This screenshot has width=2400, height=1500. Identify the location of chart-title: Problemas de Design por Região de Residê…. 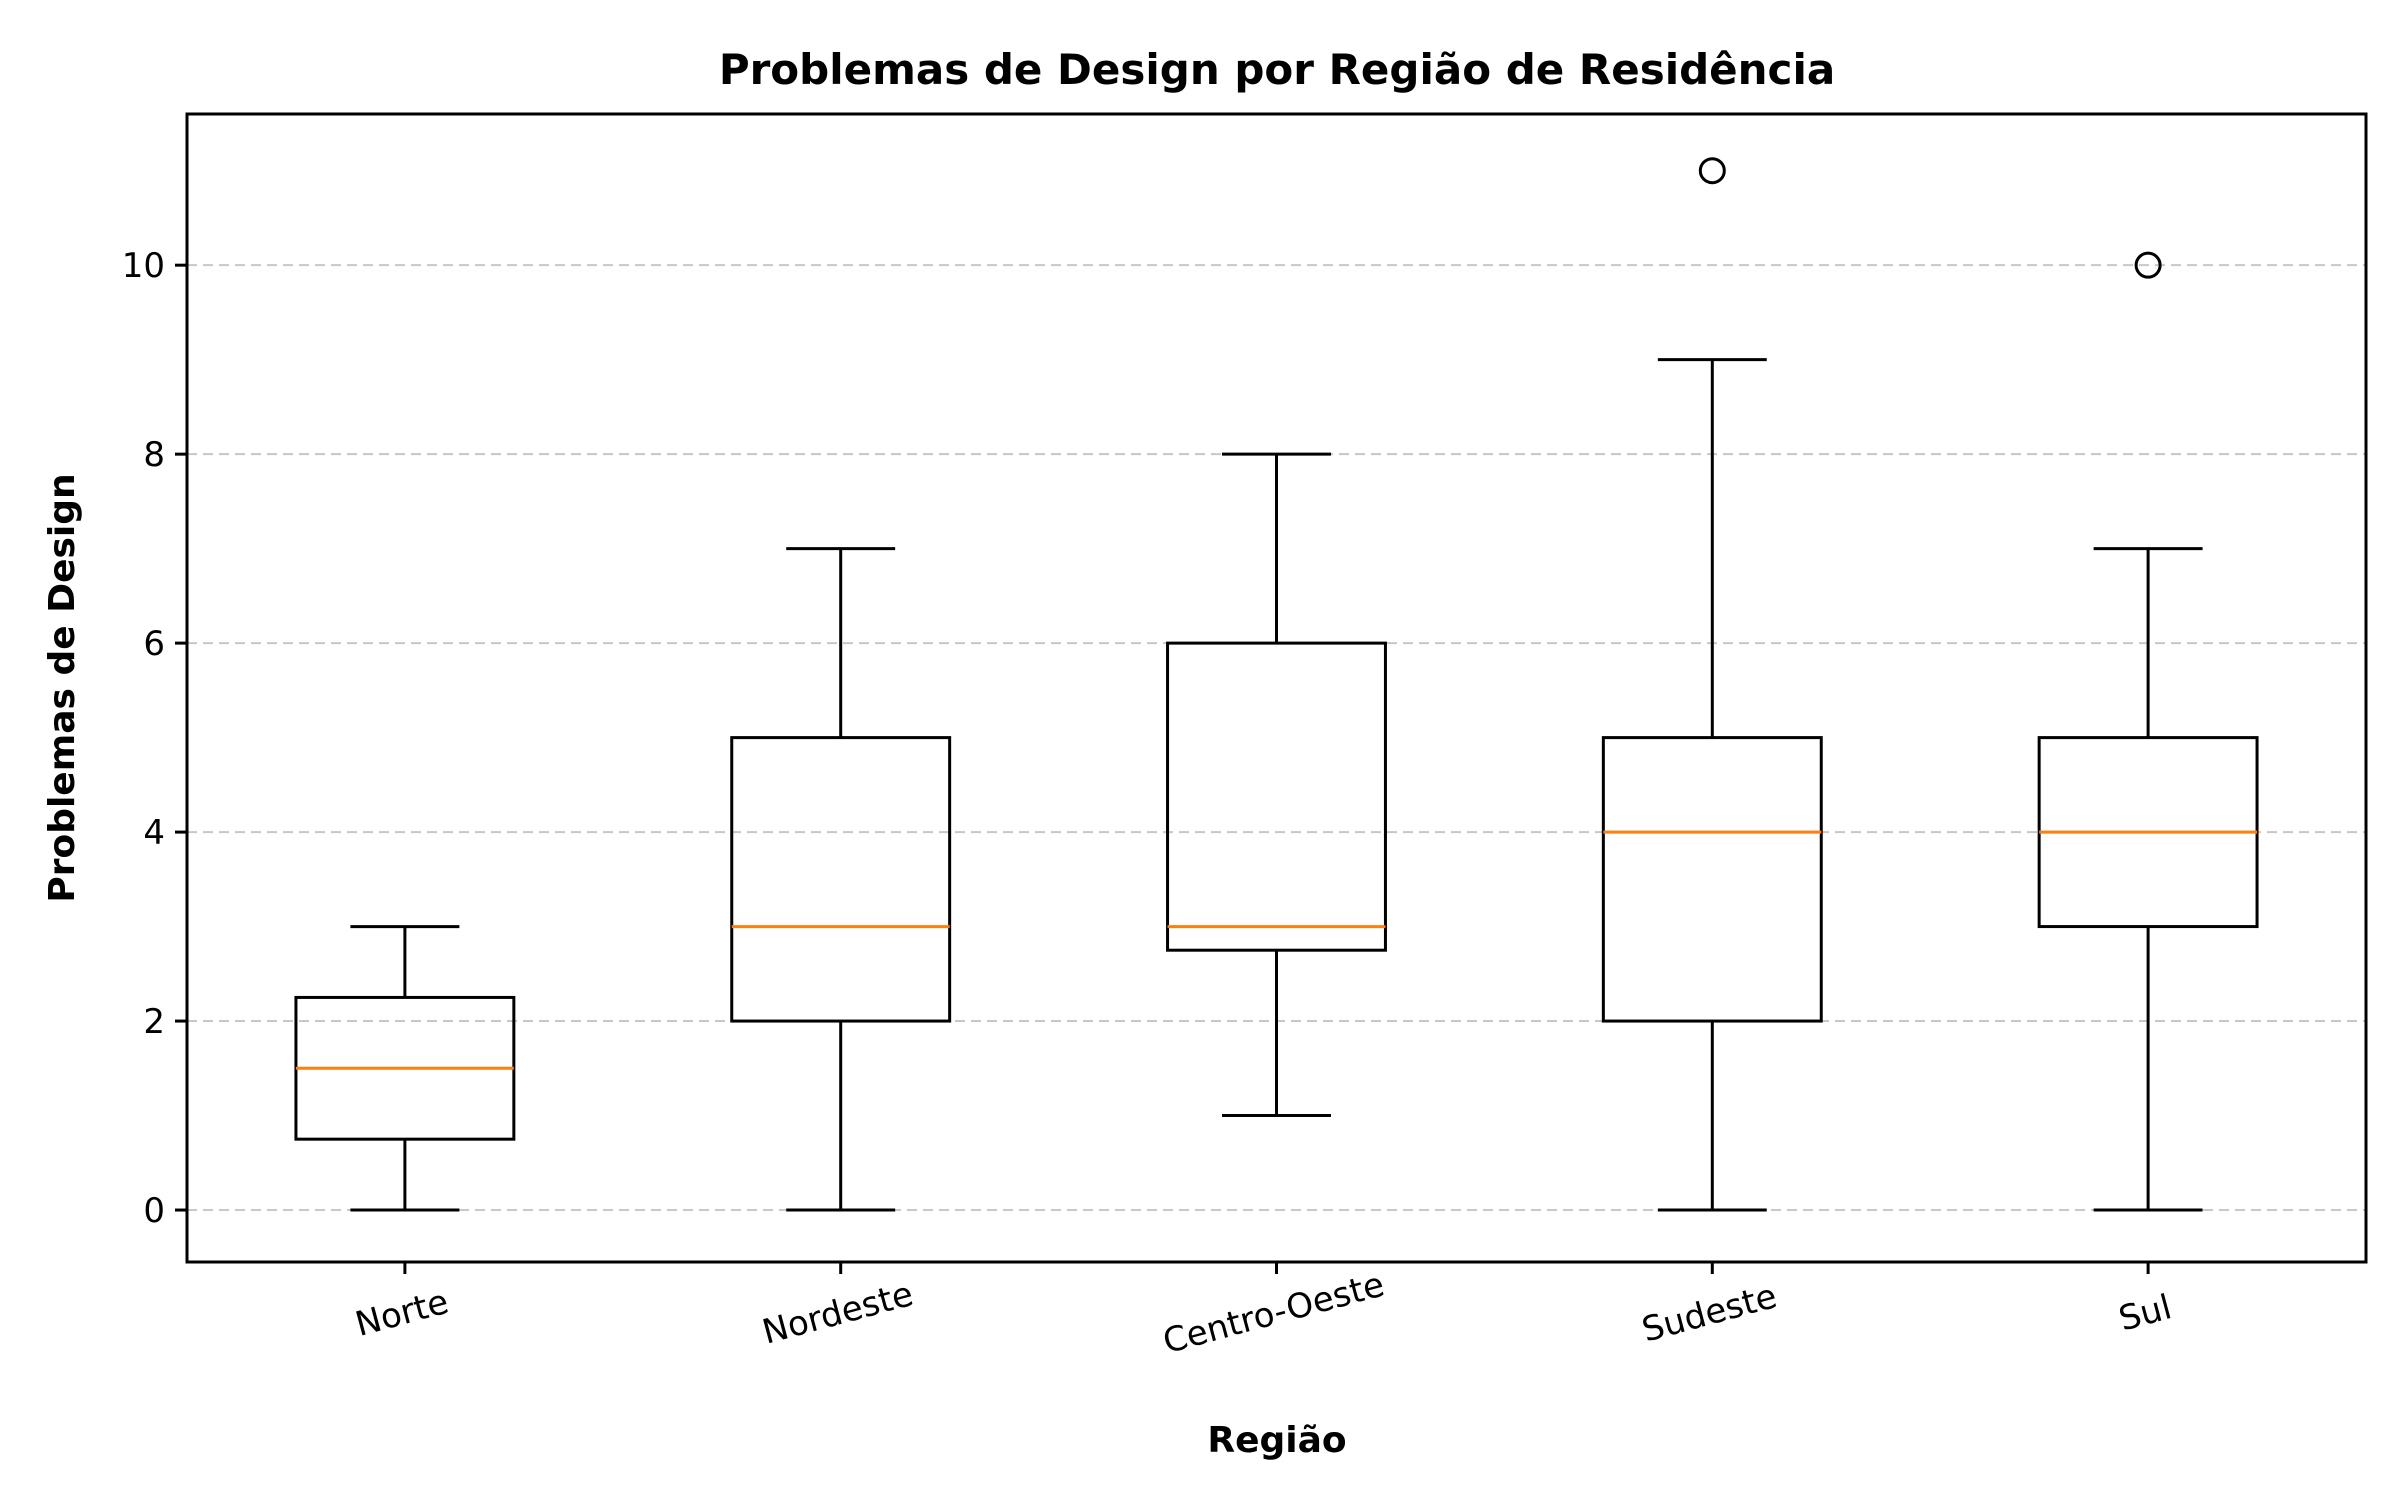
(1277, 69).